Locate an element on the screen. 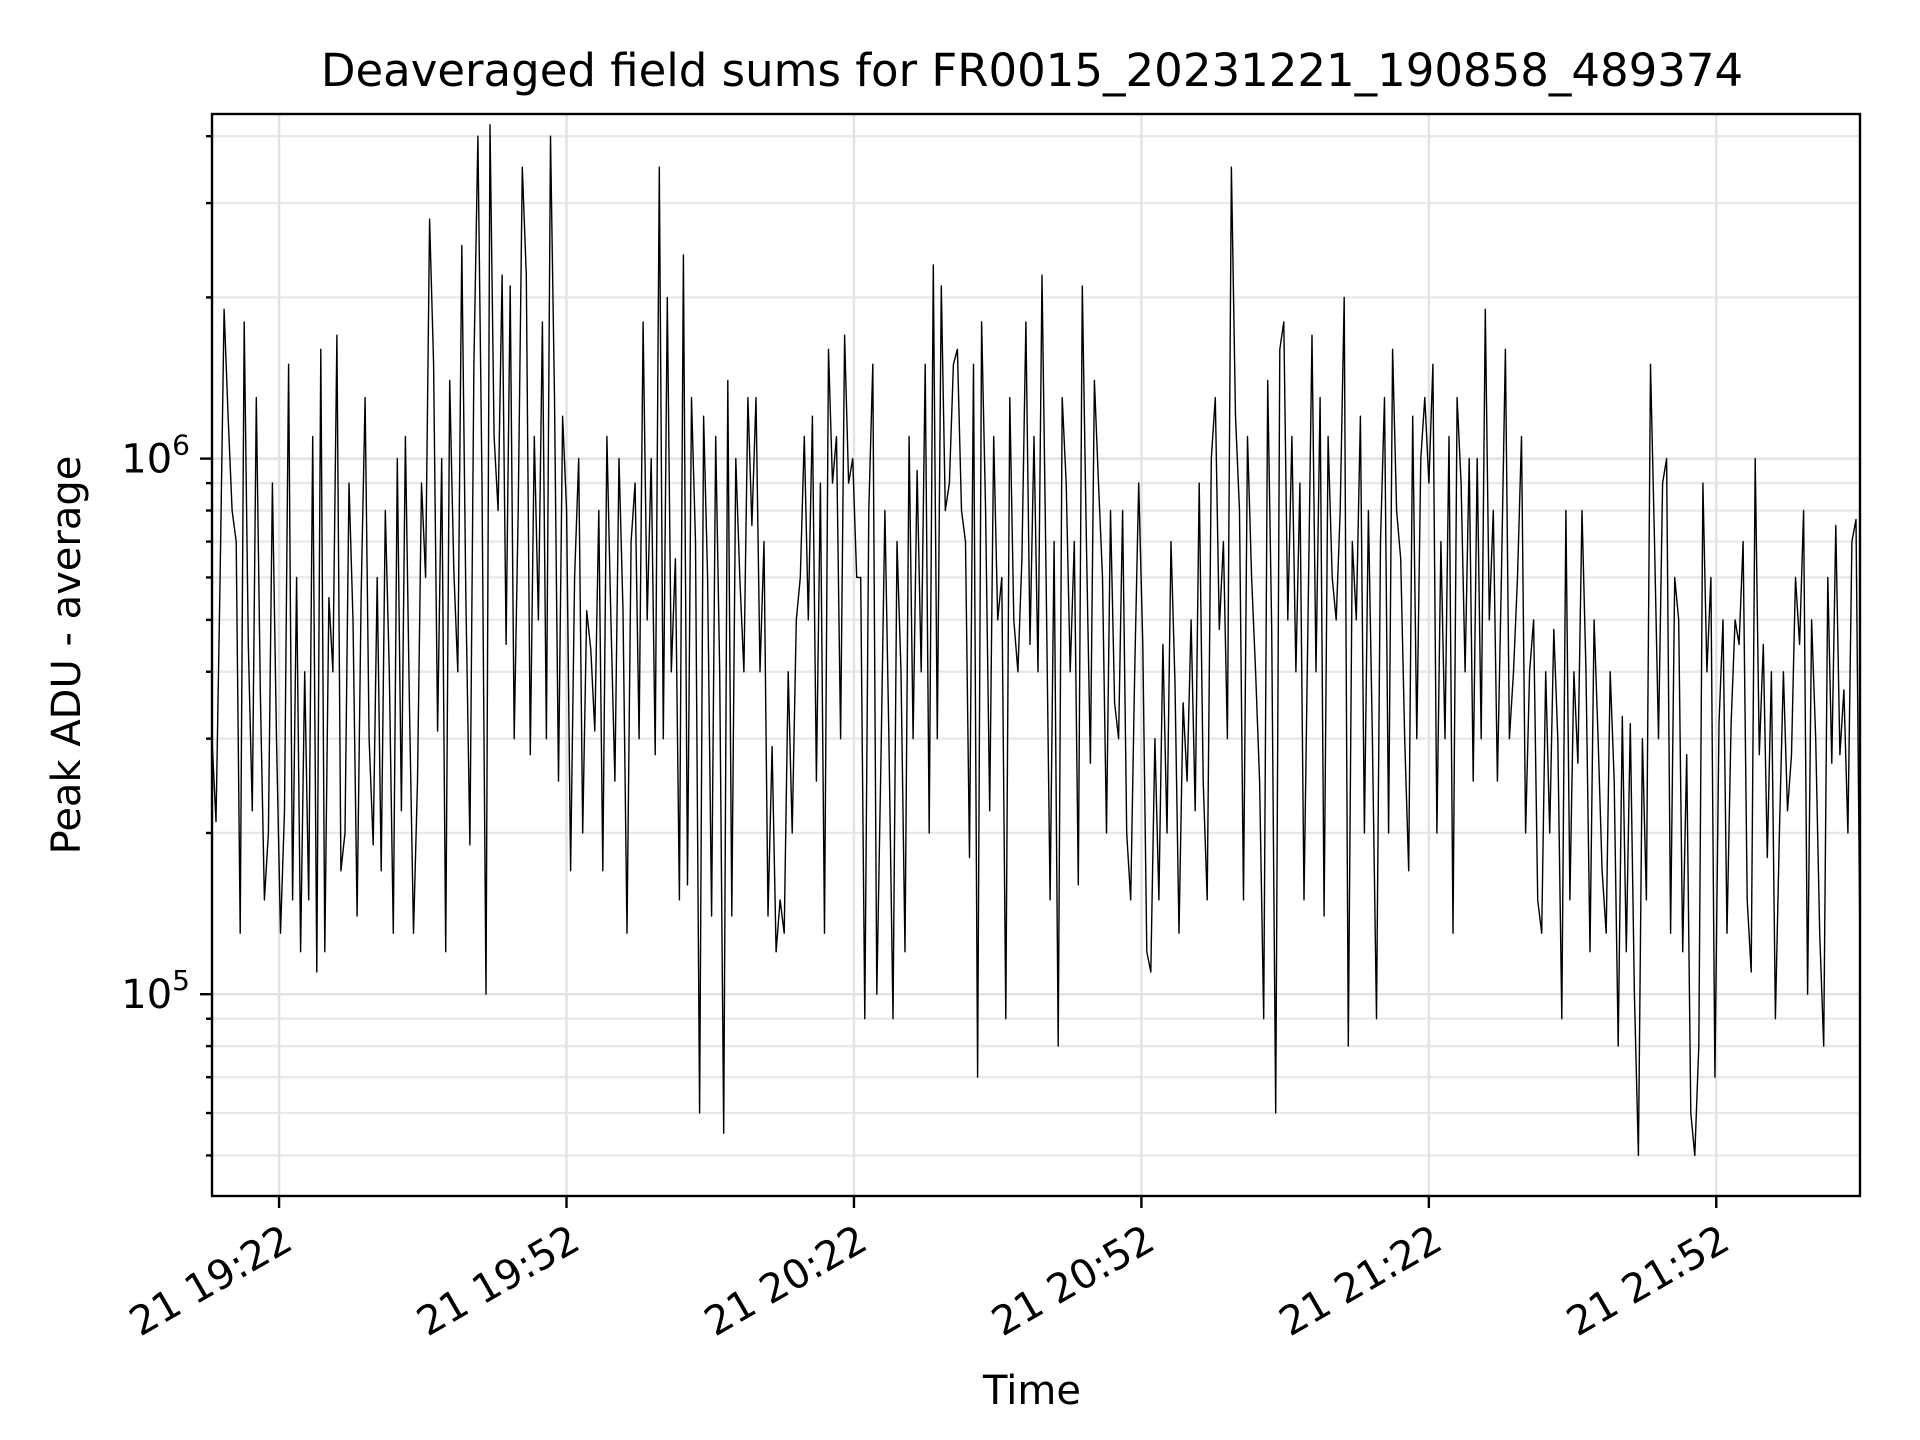 Image resolution: width=1920 pixels, height=1440 pixels. y-axis: 10⁵ 10⁶ is located at coordinates (166, 645).